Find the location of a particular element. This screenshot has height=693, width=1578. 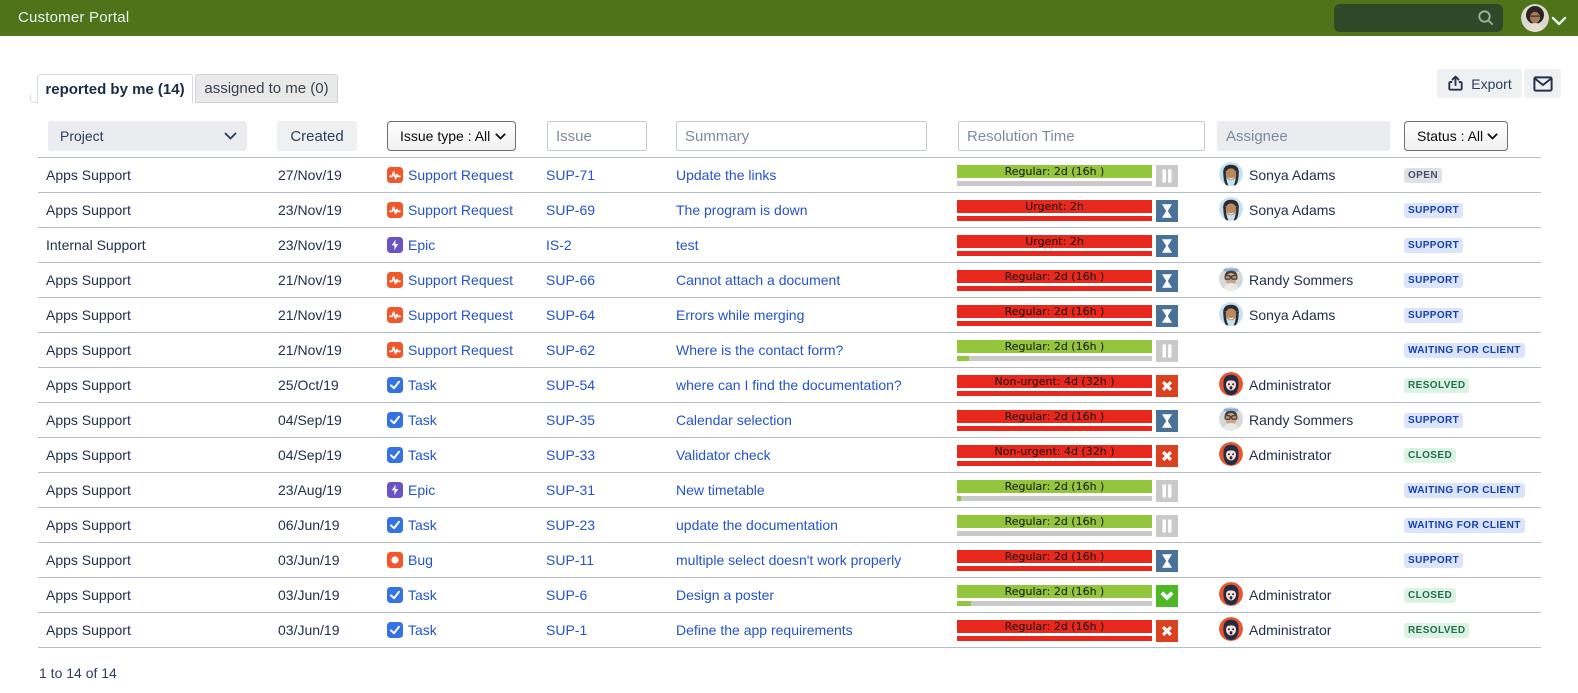

search-input is located at coordinates (1418, 18).